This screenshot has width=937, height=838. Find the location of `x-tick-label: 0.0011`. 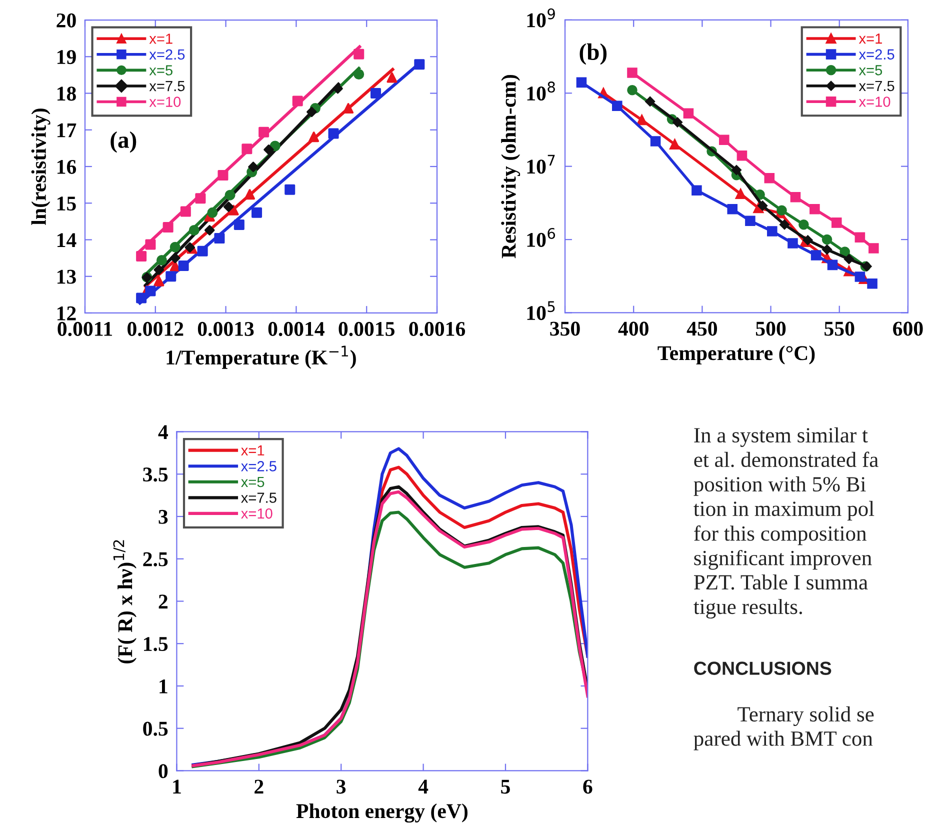

x-tick-label: 0.0011 is located at coordinates (85, 329).